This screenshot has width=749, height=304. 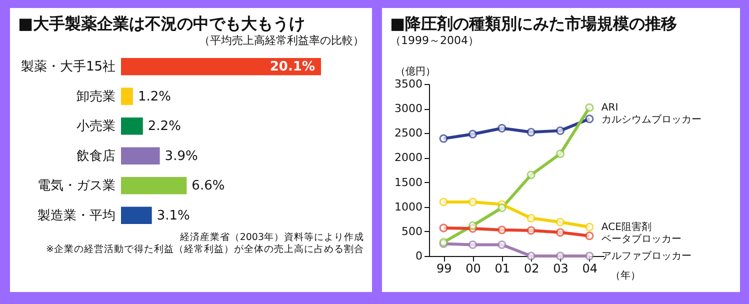 What do you see at coordinates (164, 126) in the screenshot?
I see `data-label: 2.2%` at bounding box center [164, 126].